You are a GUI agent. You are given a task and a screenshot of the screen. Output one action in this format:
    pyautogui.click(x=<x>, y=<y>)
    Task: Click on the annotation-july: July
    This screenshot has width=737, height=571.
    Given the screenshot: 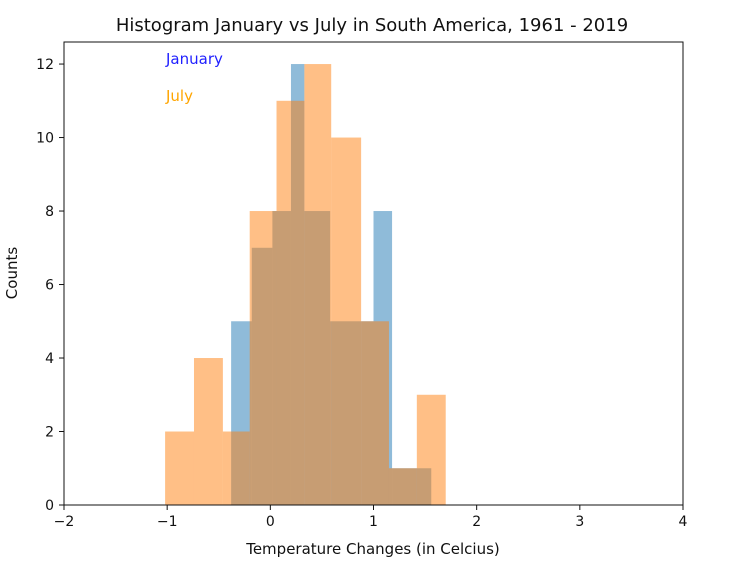 What is the action you would take?
    pyautogui.click(x=179, y=96)
    